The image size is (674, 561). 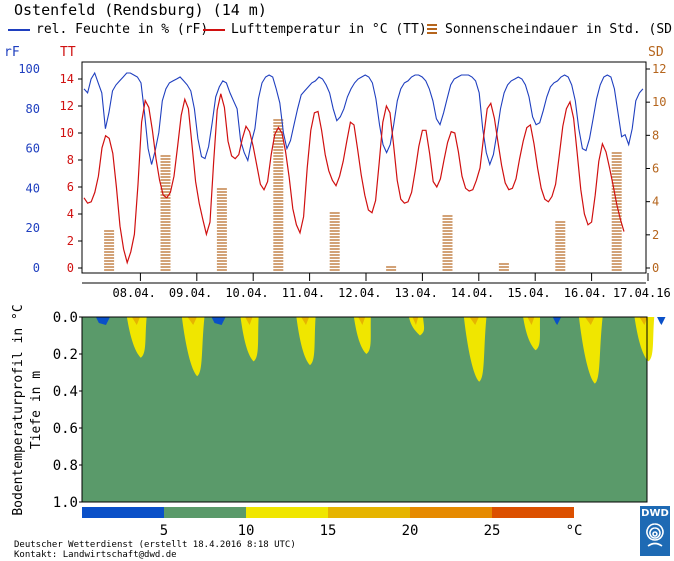 What do you see at coordinates (416, 293) in the screenshot?
I see `day-label: 13.04.` at bounding box center [416, 293].